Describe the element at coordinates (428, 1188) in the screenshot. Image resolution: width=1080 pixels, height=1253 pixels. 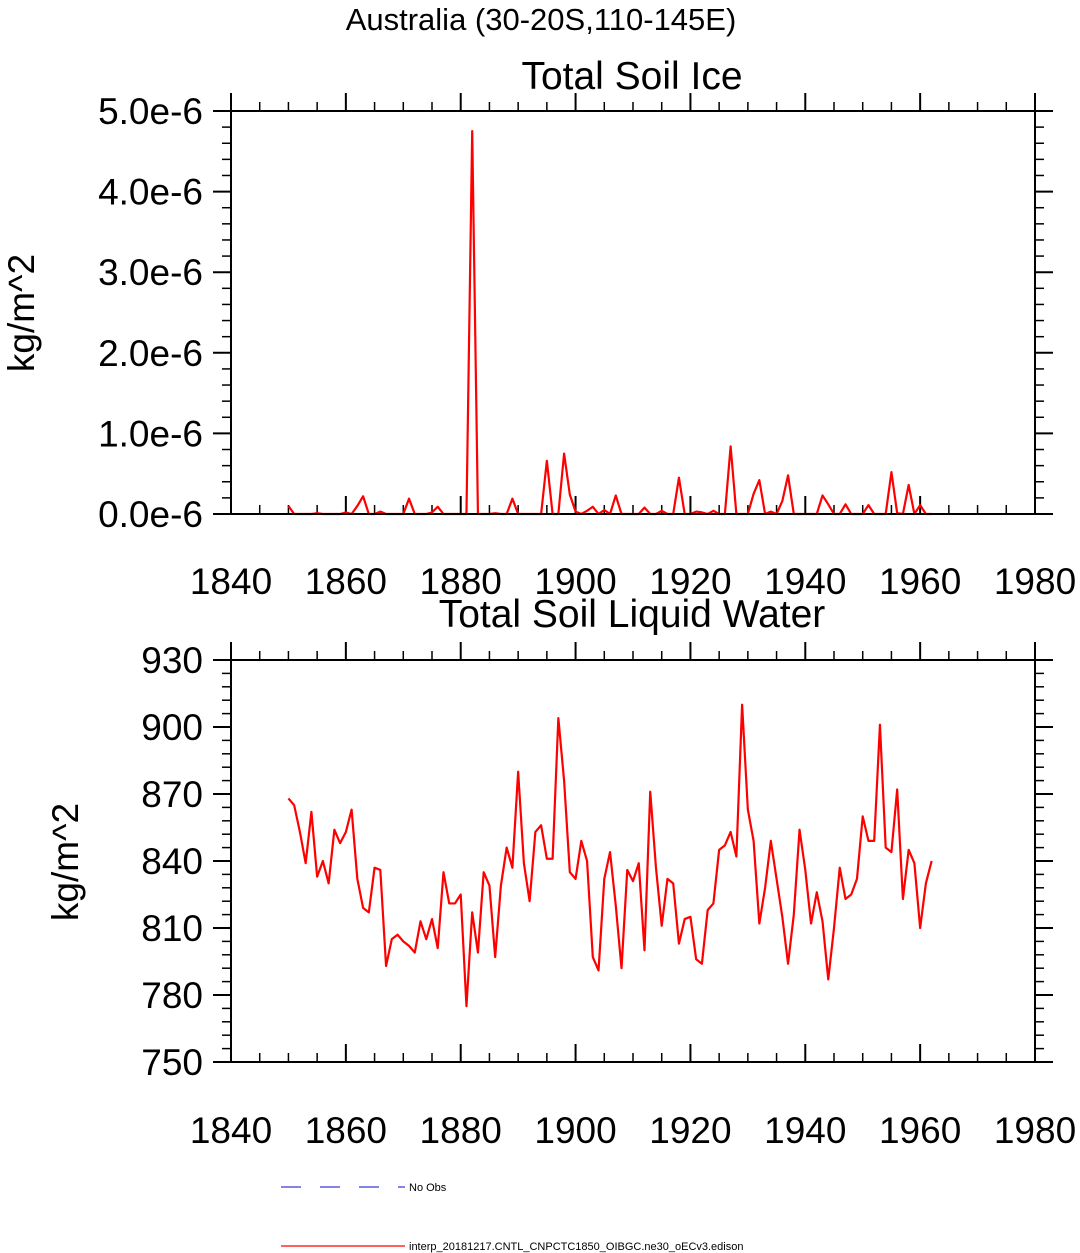
I see `legend-label-no-obs: No Obs` at that location.